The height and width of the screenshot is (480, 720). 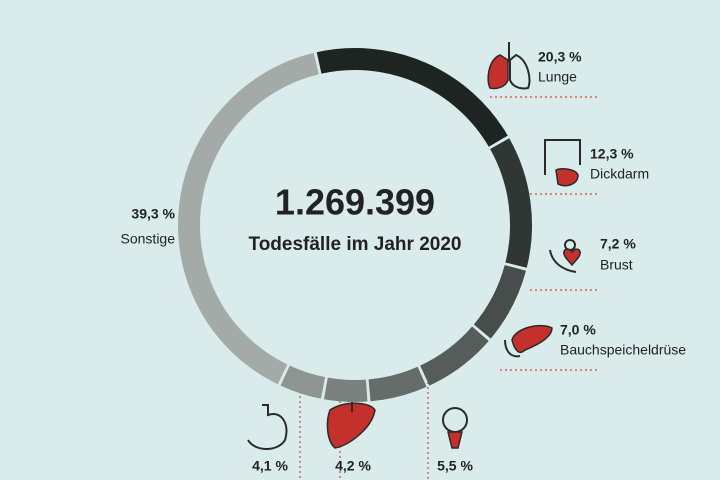 What do you see at coordinates (355, 202) in the screenshot?
I see `center-value: 1.269.399` at bounding box center [355, 202].